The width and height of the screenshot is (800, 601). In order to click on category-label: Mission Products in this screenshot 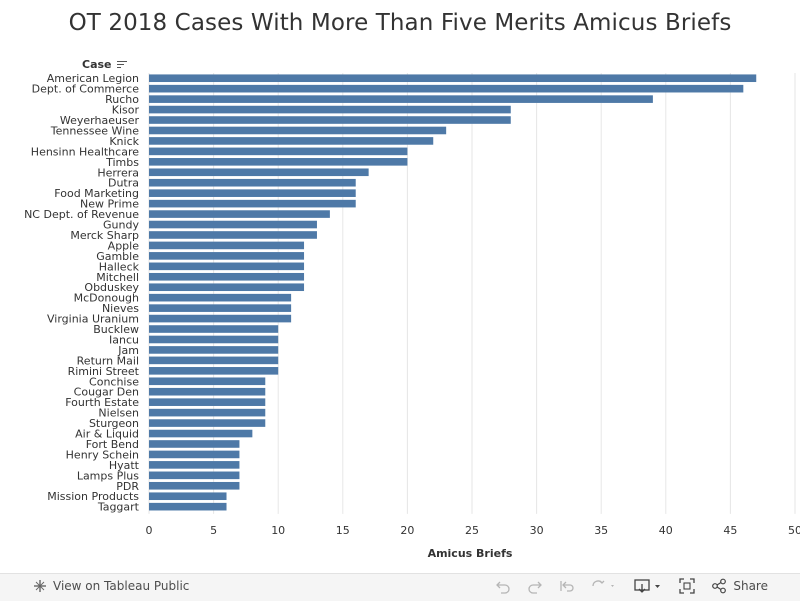, I will do `click(93, 496)`.